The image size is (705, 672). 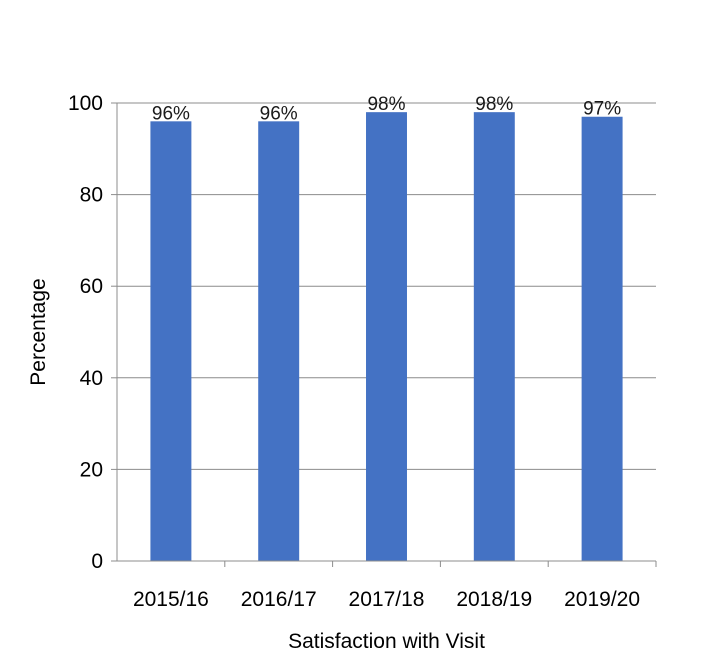 I want to click on y-axis-title: Percentage, so click(x=38, y=331).